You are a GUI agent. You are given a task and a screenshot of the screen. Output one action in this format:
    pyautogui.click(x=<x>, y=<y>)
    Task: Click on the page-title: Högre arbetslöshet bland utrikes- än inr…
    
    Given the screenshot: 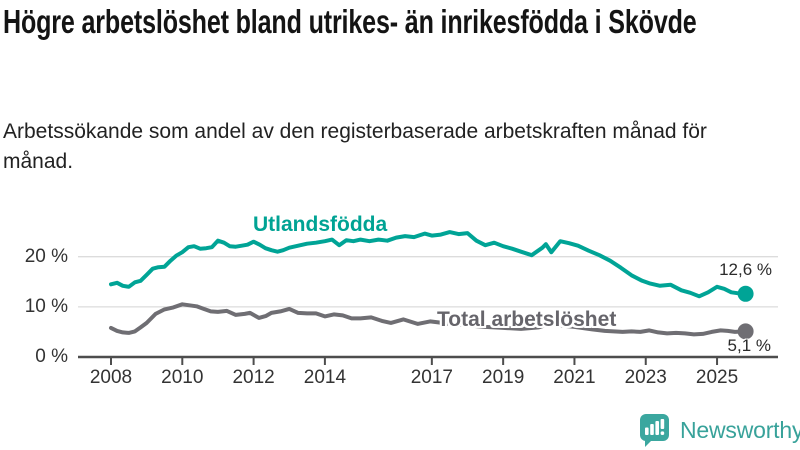 What is the action you would take?
    pyautogui.click(x=350, y=21)
    